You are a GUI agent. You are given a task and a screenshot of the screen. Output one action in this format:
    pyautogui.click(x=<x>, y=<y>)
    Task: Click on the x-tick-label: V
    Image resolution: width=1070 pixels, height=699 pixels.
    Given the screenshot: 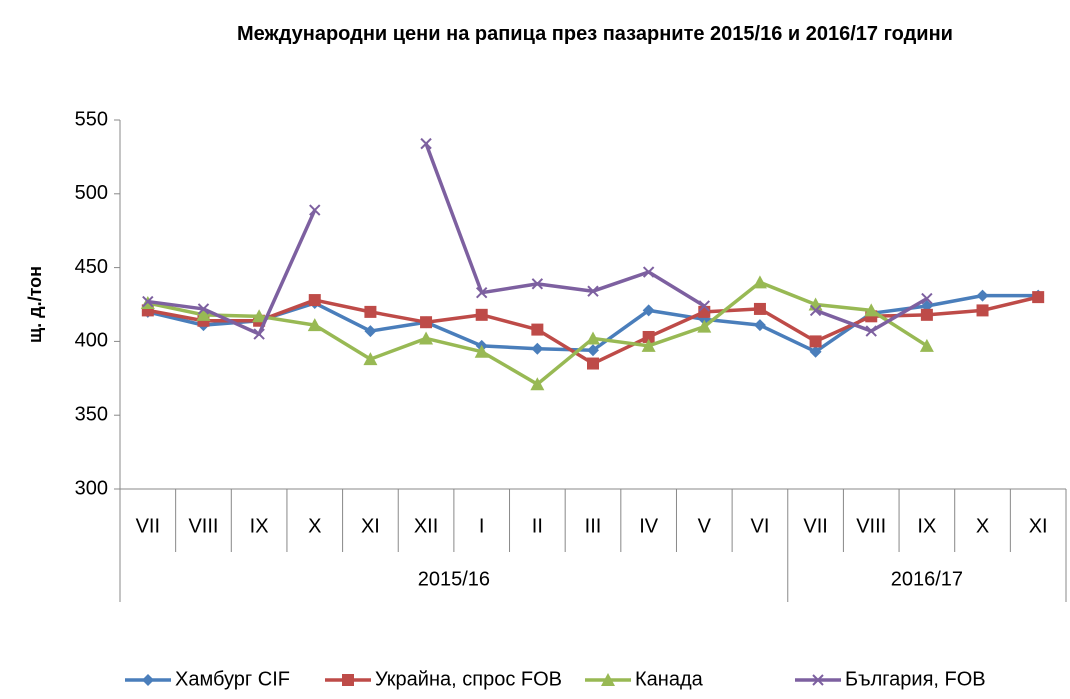 What is the action you would take?
    pyautogui.click(x=705, y=526)
    